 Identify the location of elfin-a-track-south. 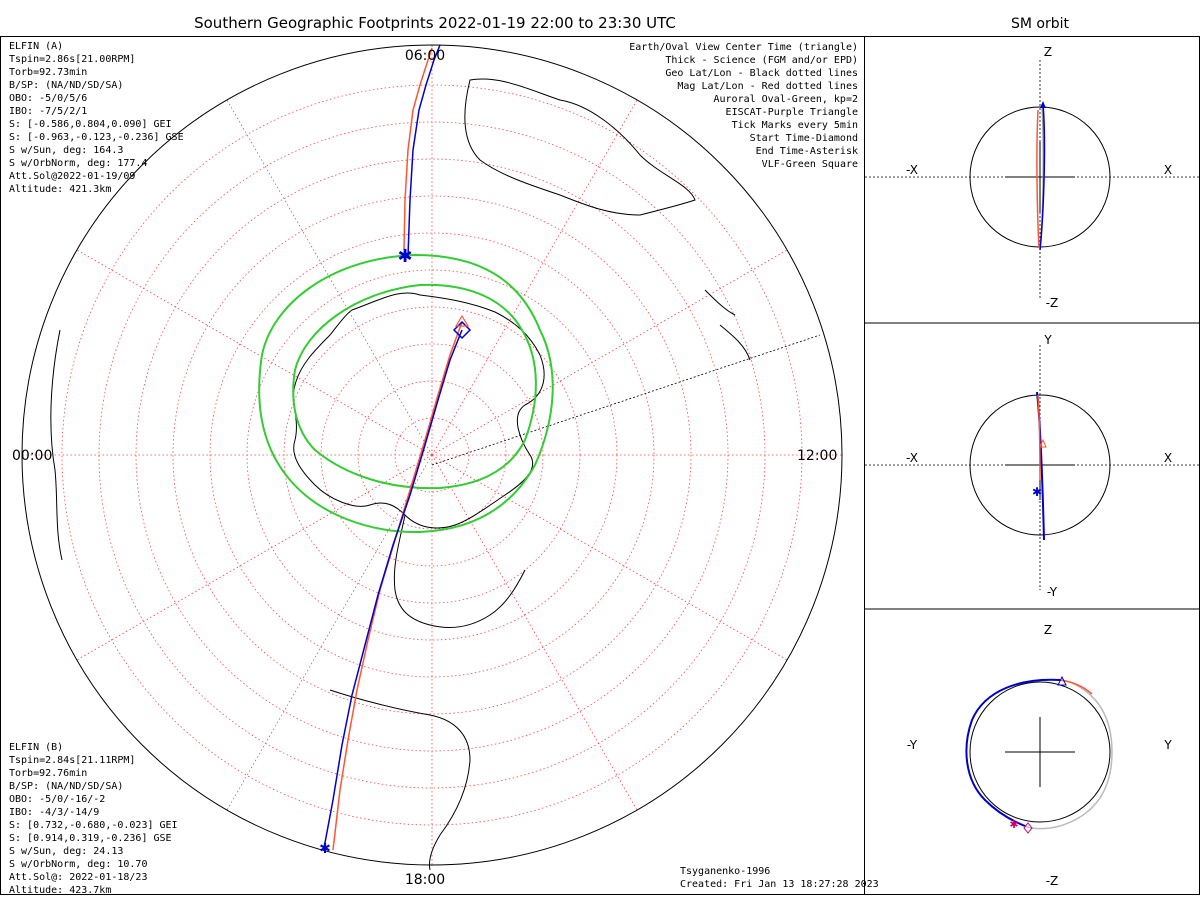
(393, 589).